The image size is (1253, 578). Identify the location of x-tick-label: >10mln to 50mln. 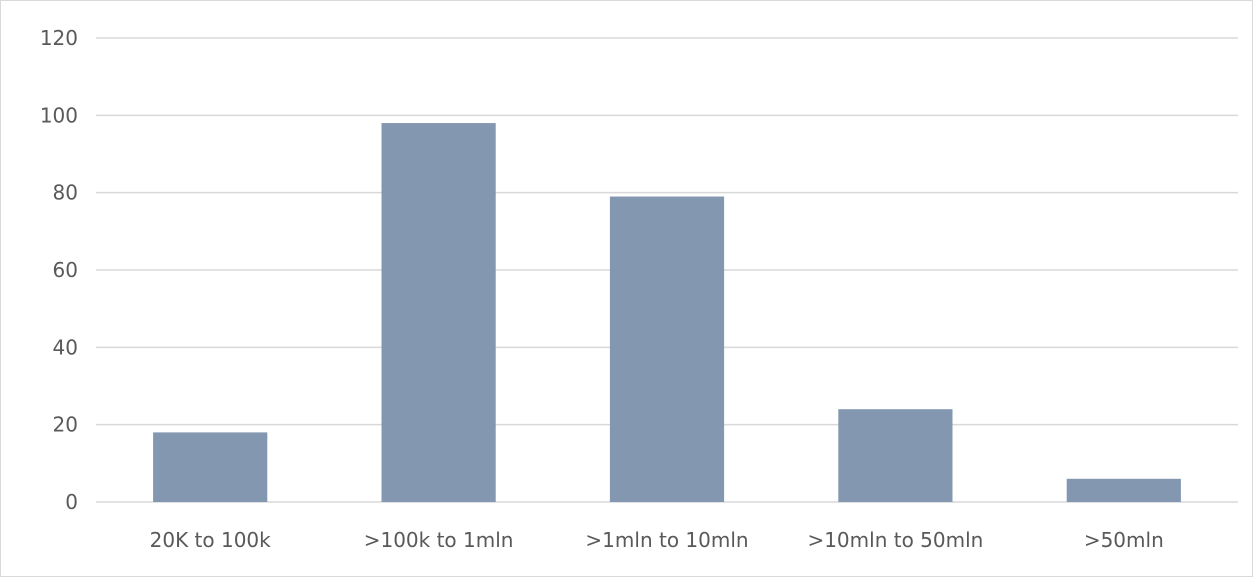
(895, 540).